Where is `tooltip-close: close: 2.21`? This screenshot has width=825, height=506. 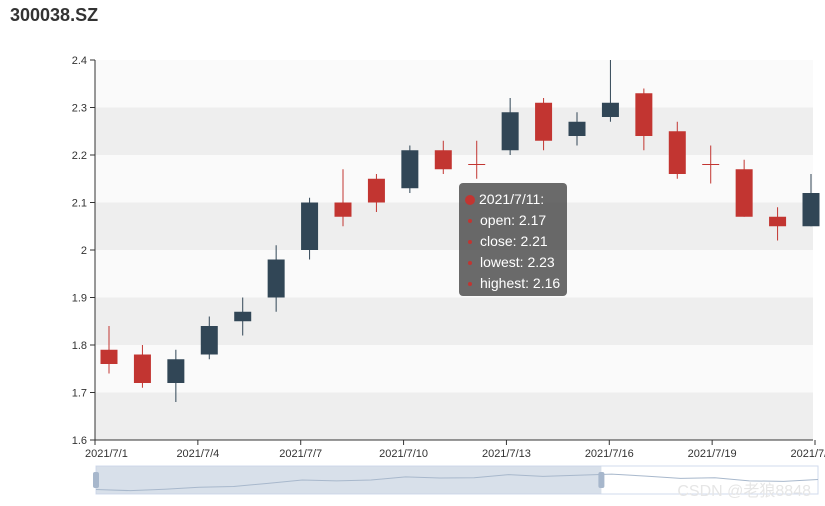 tooltip-close: close: 2.21 is located at coordinates (514, 241).